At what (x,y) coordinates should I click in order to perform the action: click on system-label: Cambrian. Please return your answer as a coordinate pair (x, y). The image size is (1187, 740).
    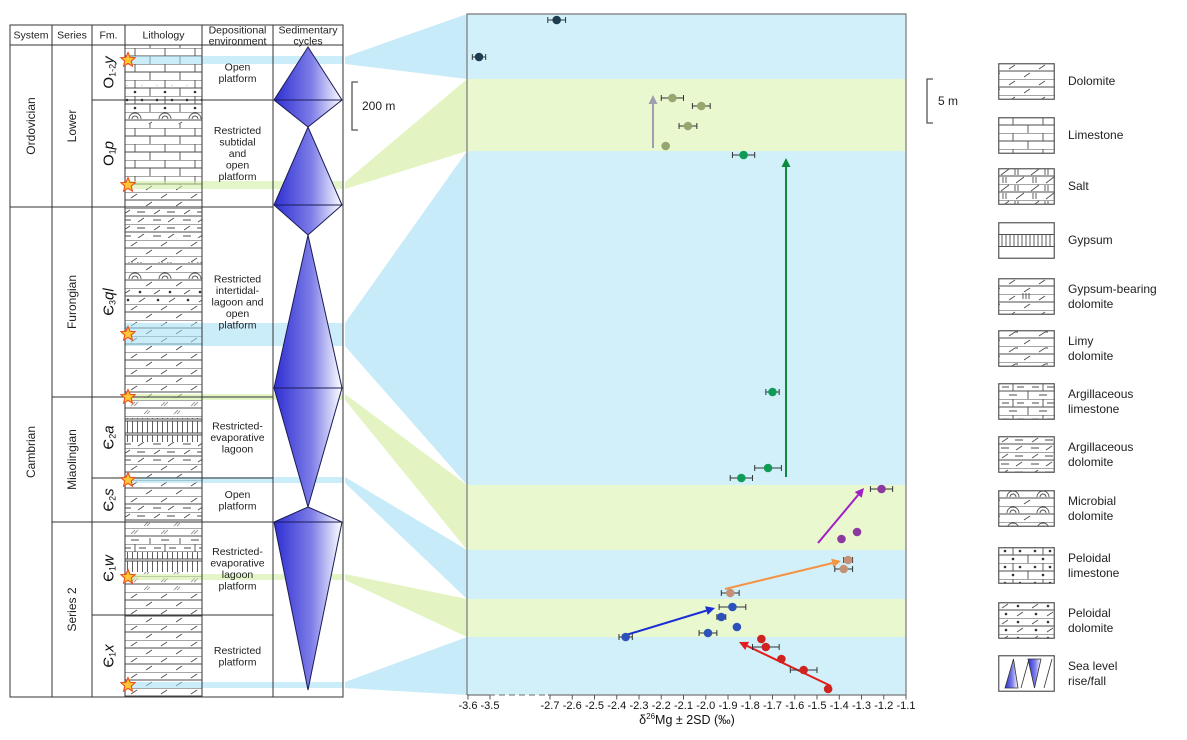
    Looking at the image, I should click on (31, 452).